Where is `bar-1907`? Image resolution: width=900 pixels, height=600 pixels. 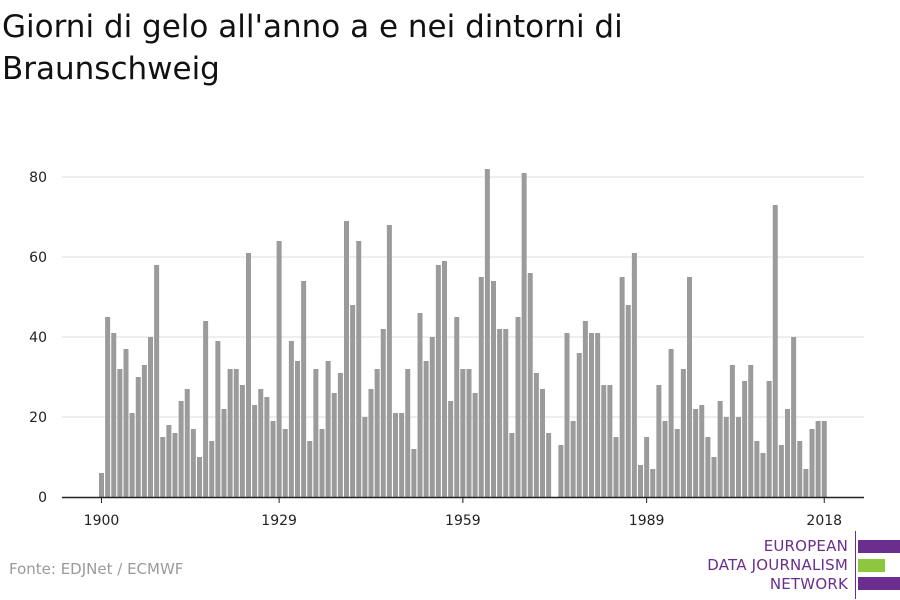
bar-1907 is located at coordinates (144, 431).